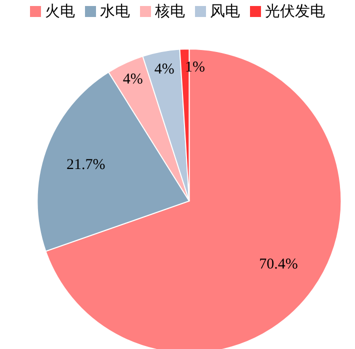 Image resolution: width=355 pixels, height=349 pixels. What do you see at coordinates (278, 264) in the screenshot?
I see `data-label: 70.4%` at bounding box center [278, 264].